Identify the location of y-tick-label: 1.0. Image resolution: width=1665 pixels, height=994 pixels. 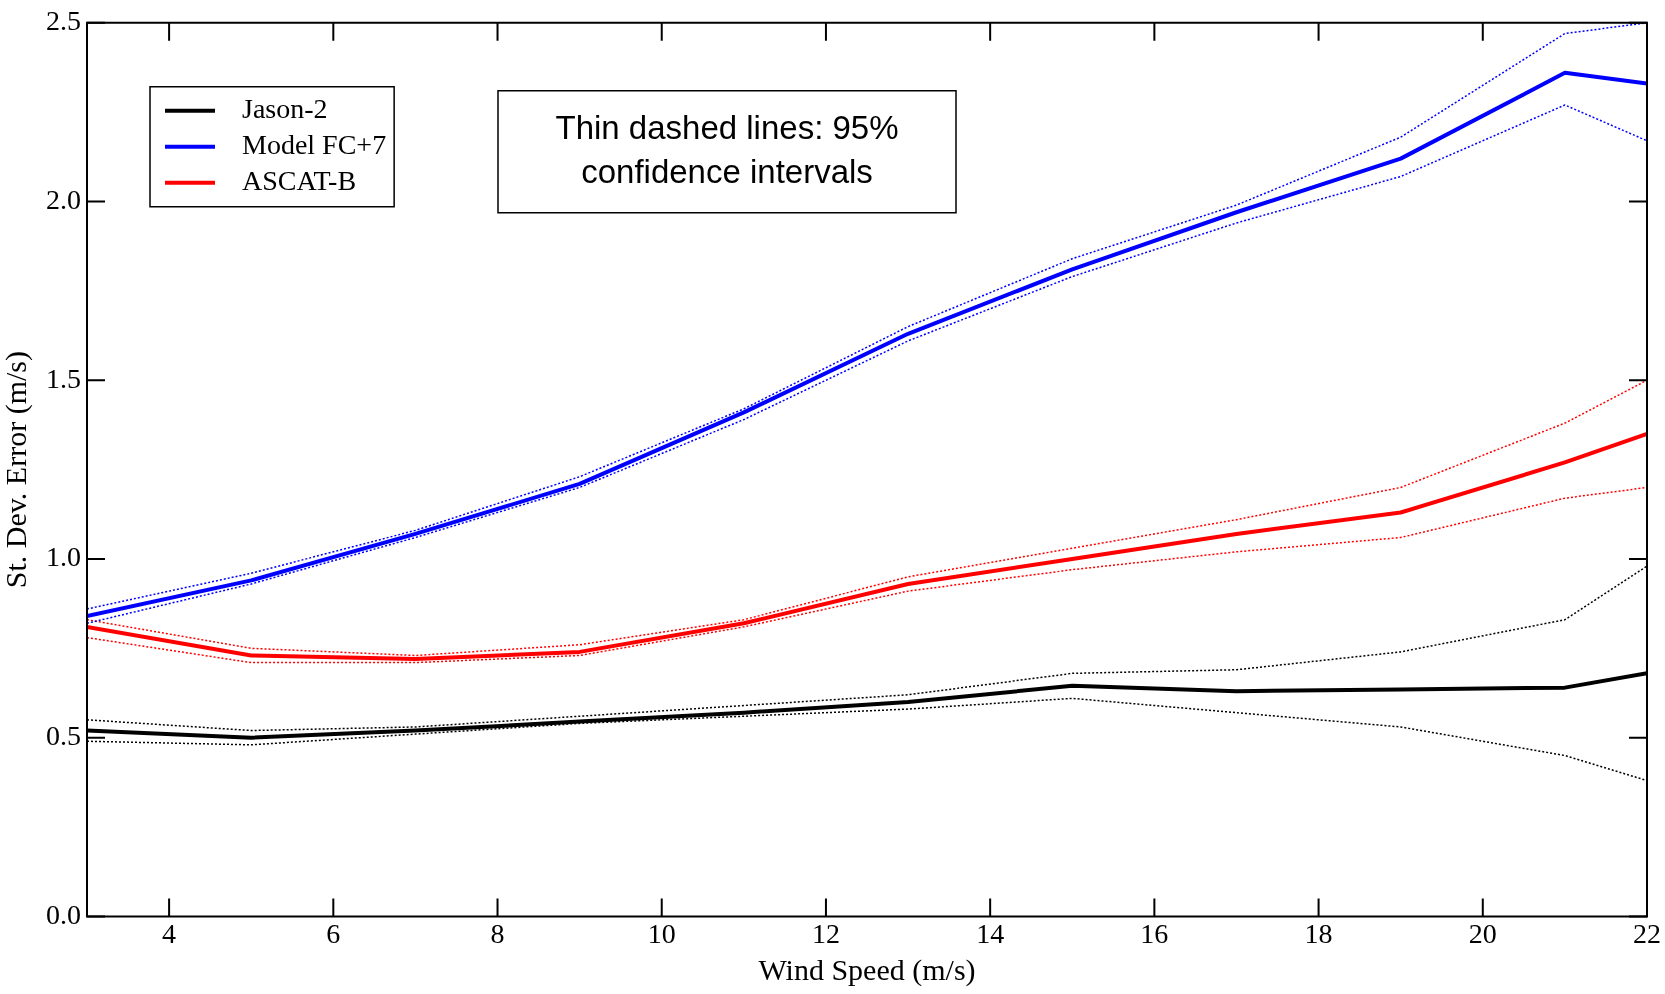
(63, 557).